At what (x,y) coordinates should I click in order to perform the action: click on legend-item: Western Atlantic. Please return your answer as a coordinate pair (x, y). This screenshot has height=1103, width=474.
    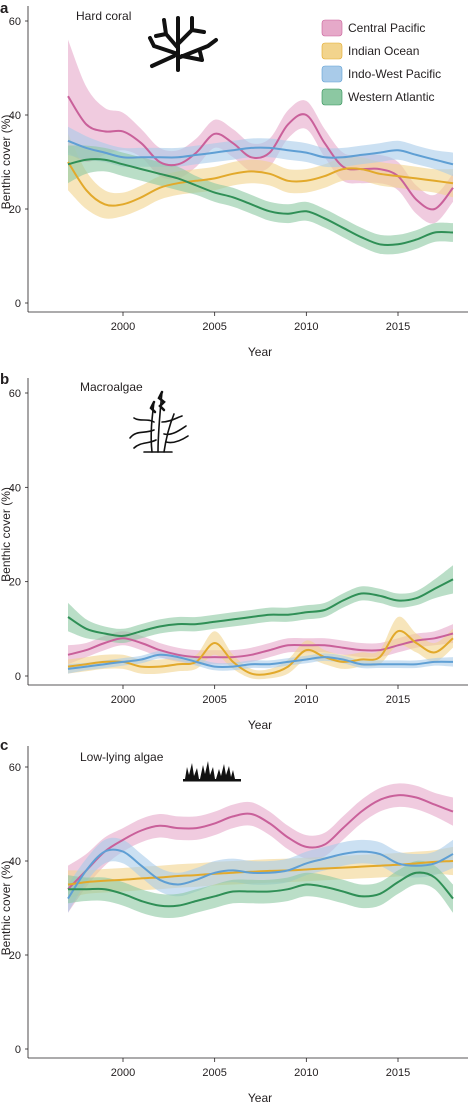
    Looking at the image, I should click on (377, 97).